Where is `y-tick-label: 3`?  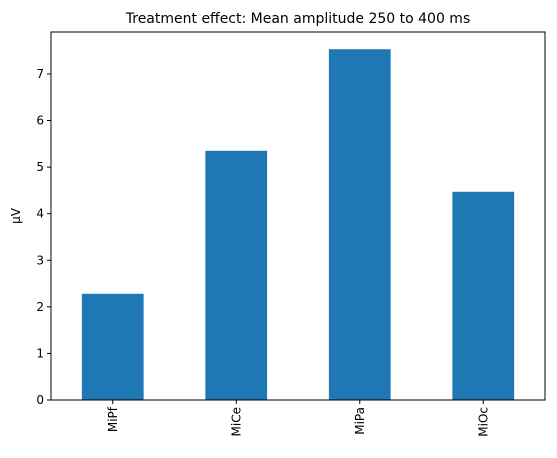
y-tick-label: 3 is located at coordinates (40, 260).